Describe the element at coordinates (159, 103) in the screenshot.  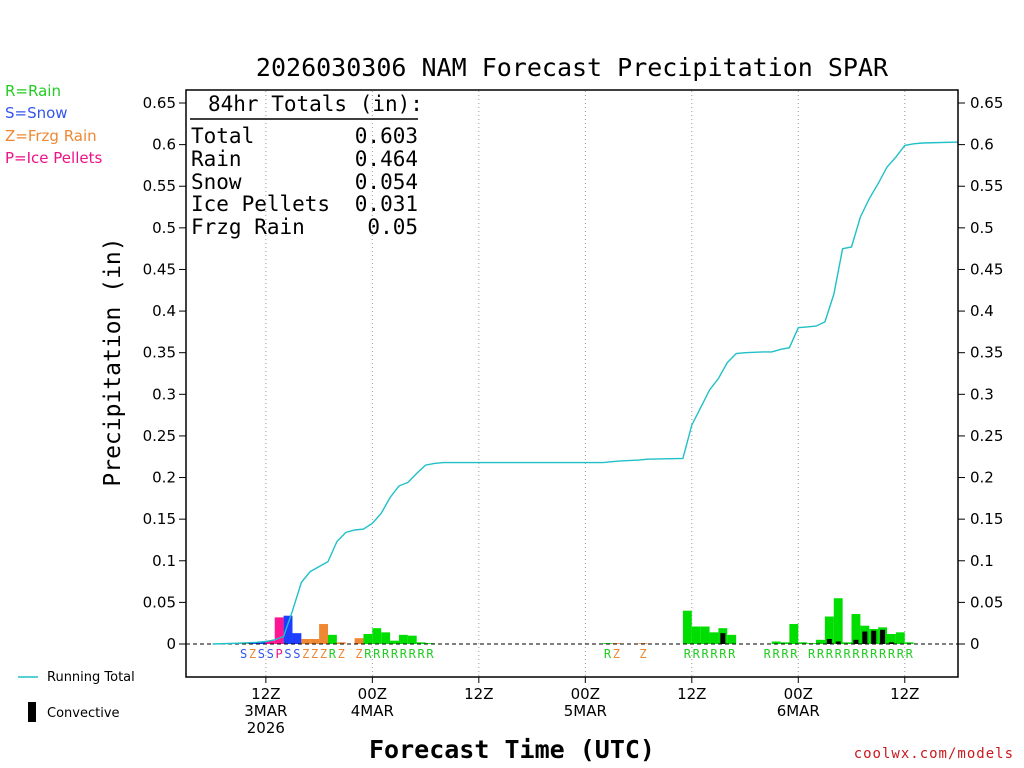
I see `y-tick-label-left: 0.65` at that location.